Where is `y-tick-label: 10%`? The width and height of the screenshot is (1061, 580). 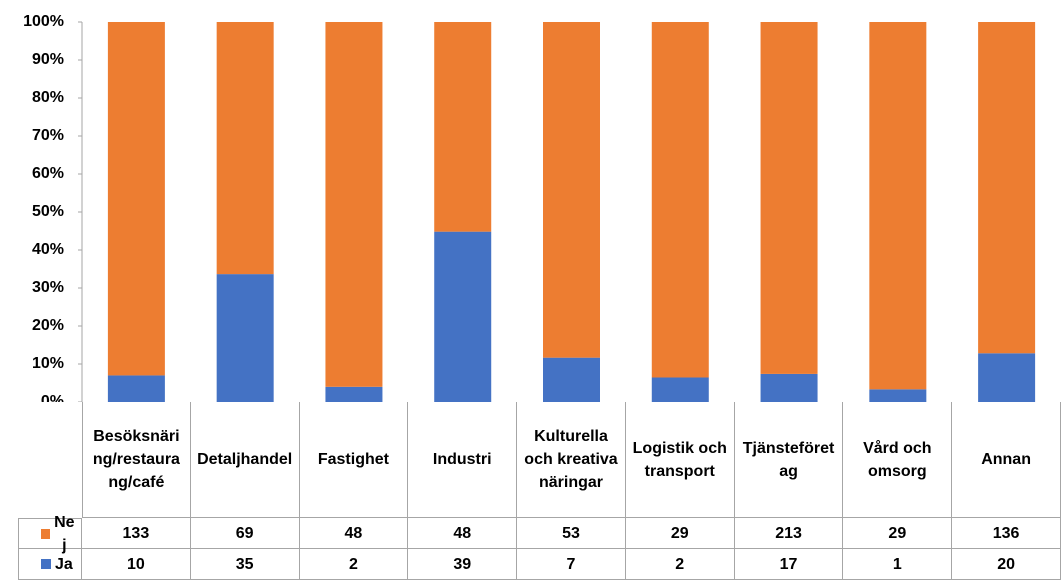 y-tick-label: 10% is located at coordinates (48, 363).